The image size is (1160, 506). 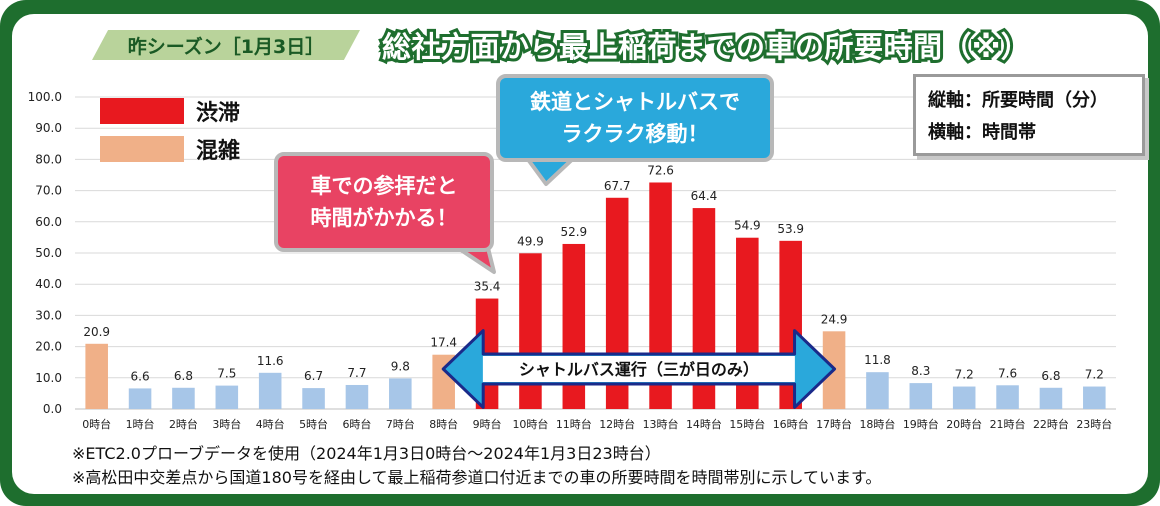 What do you see at coordinates (400, 424) in the screenshot?
I see `x-tick-label: 7時台` at bounding box center [400, 424].